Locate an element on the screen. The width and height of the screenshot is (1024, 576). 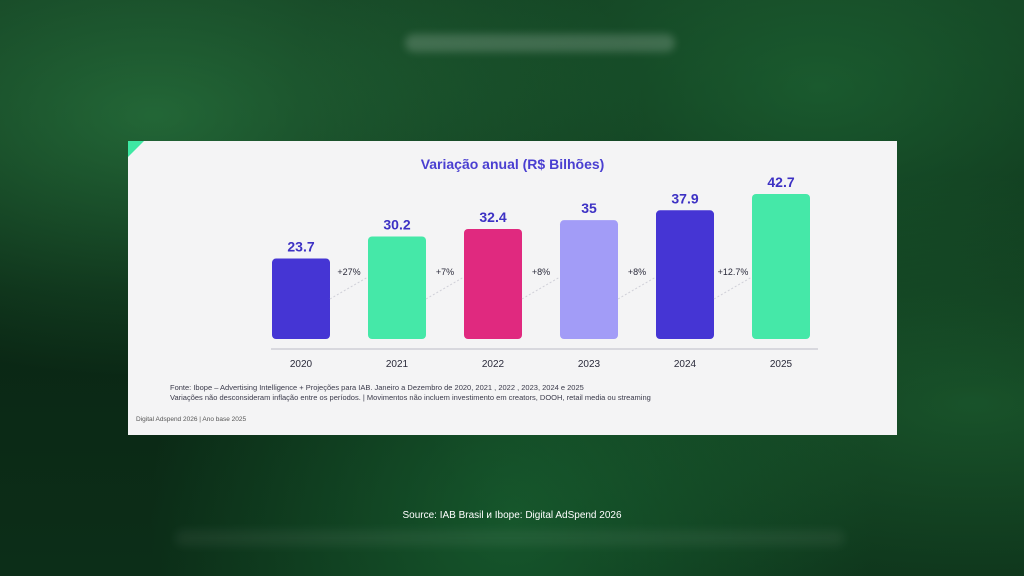
x-tick-2024: 2024 is located at coordinates (685, 364).